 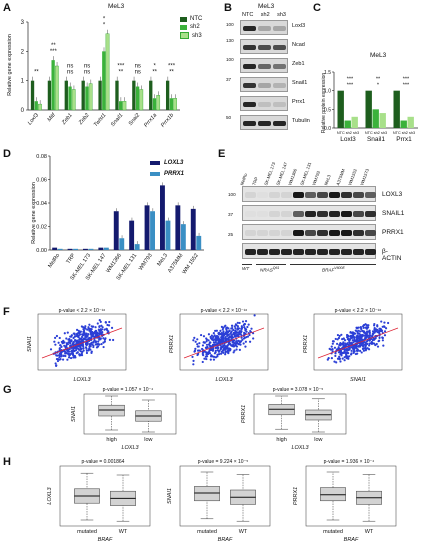 I want to click on box-group-label: mutated, so click(x=207, y=532).